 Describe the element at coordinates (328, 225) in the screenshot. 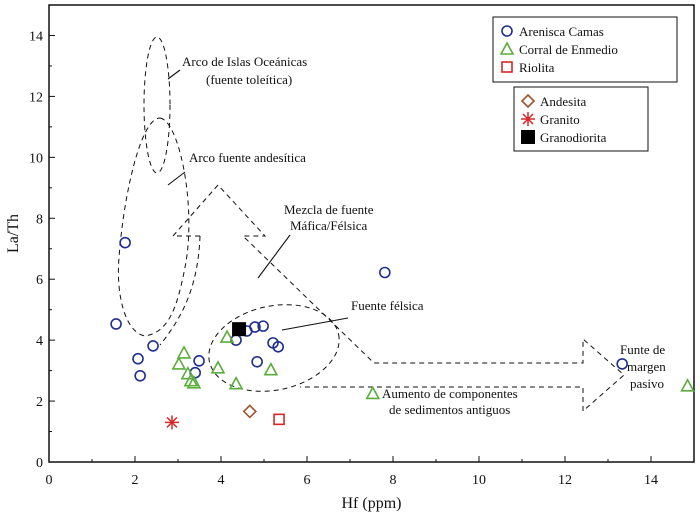

I see `annotation-mix-2: Máfica/Félsica` at that location.